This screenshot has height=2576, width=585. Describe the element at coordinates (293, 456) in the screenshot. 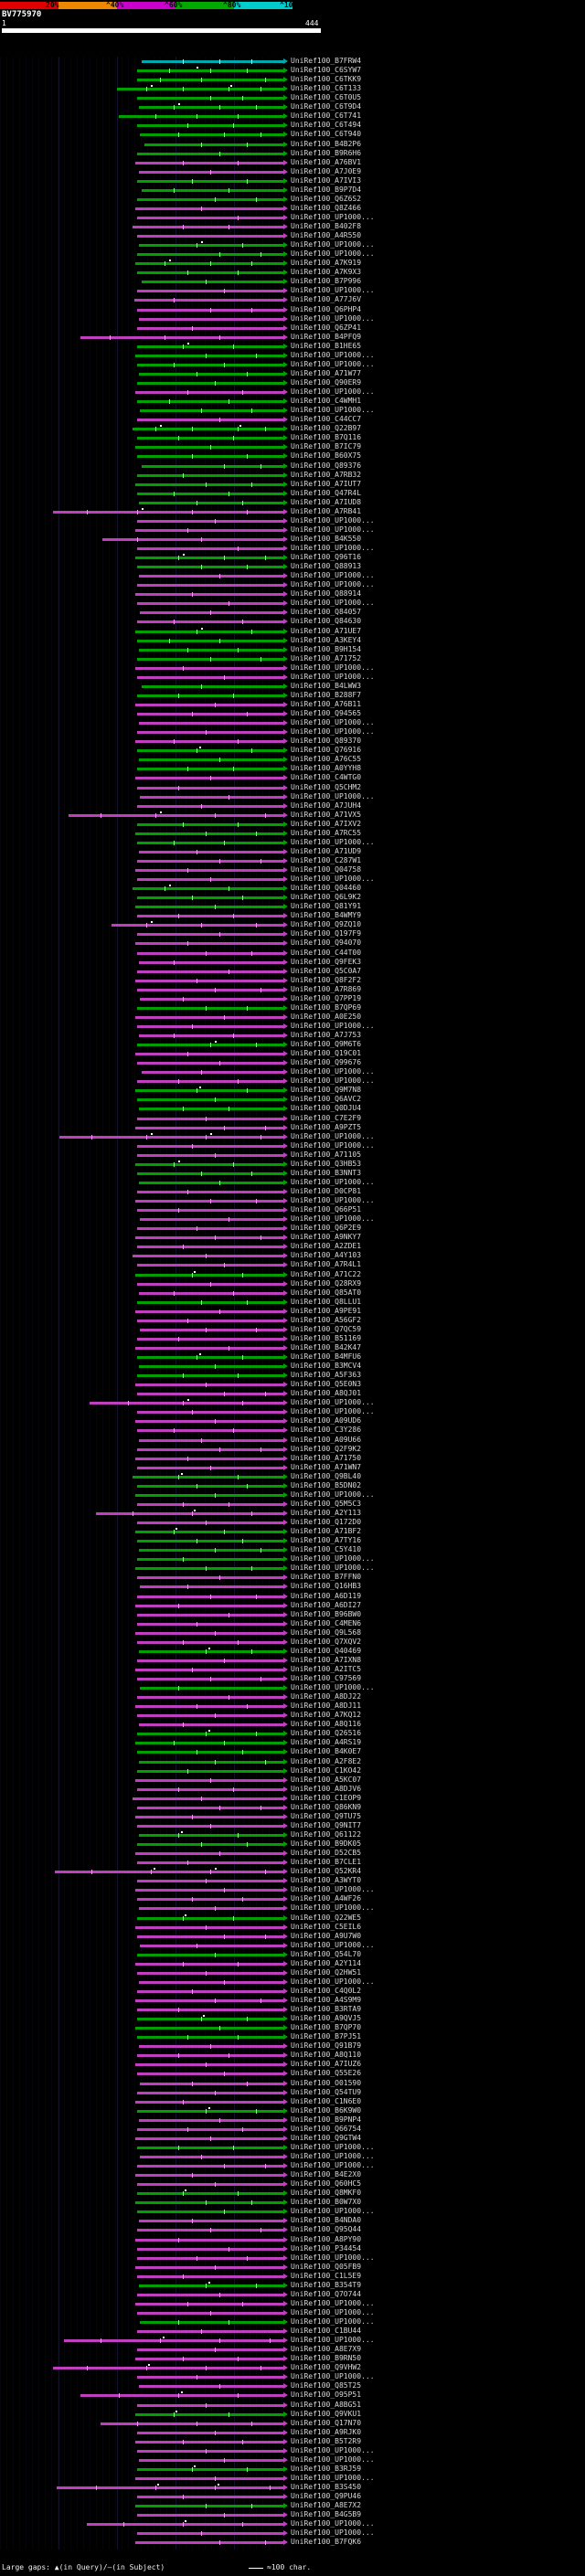

I see `hit-row: UniRef100_B60X75` at that location.